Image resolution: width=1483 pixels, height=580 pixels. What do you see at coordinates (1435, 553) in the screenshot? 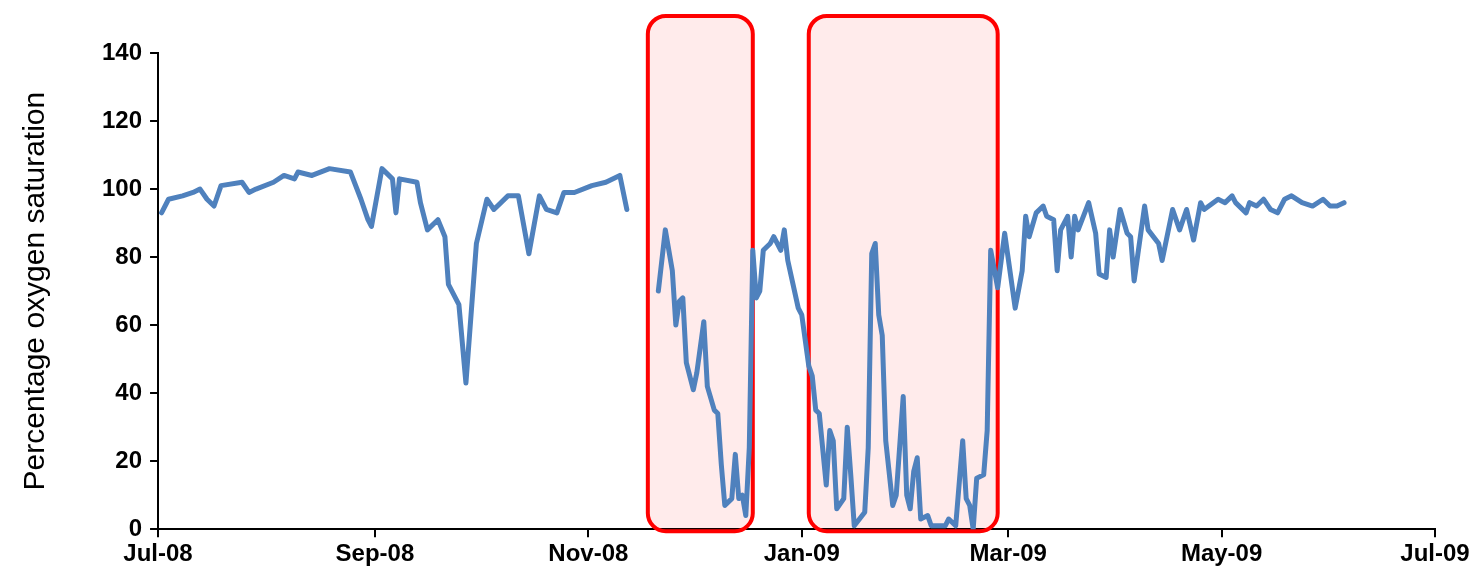
I see `x-tick-label: Jul-09` at bounding box center [1435, 553].